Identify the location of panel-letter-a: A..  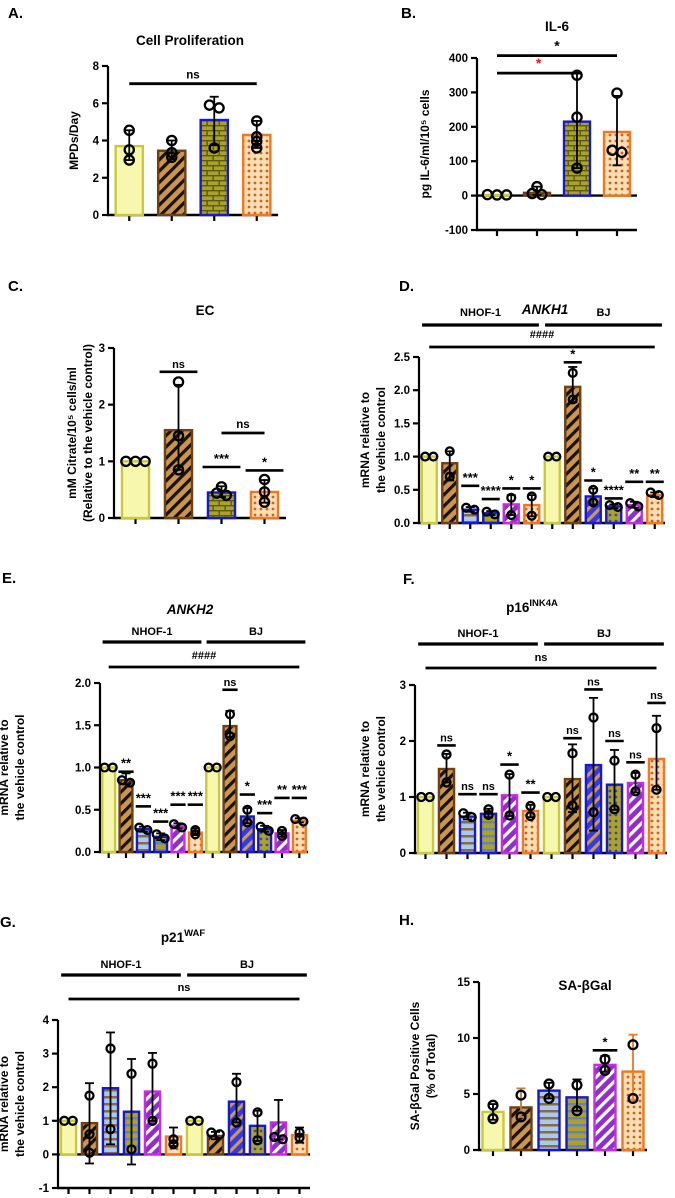
(15, 13).